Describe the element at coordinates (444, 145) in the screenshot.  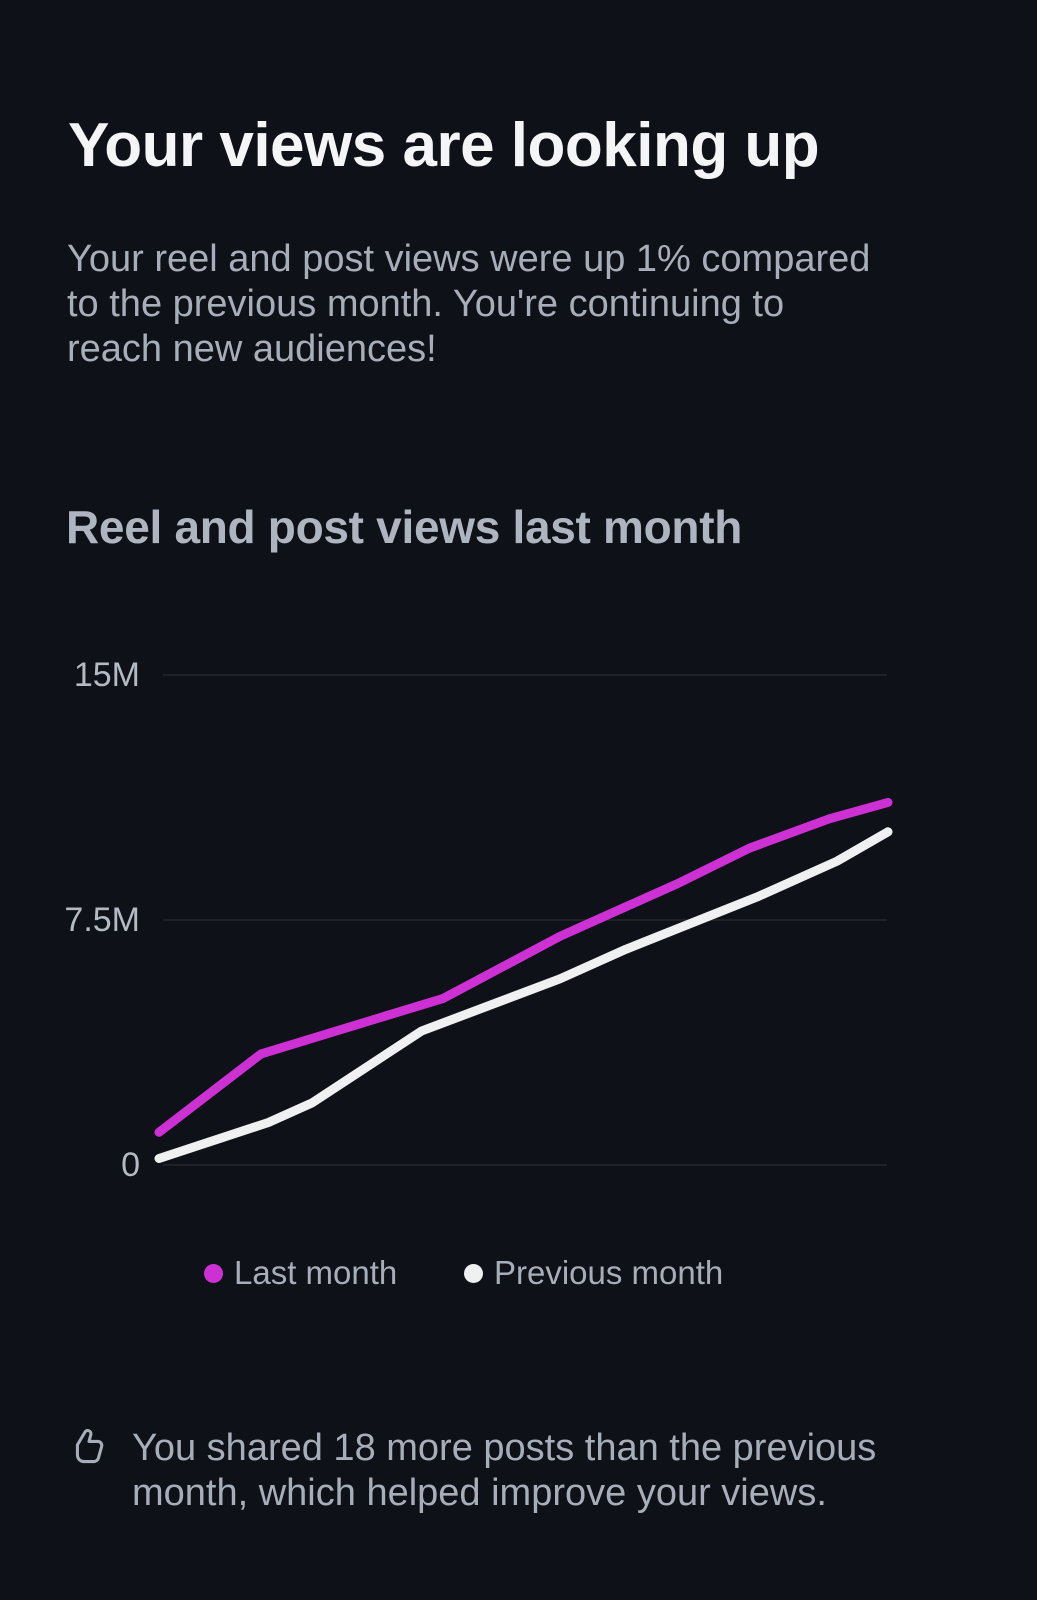
I see `page-title: Your views are looking up` at that location.